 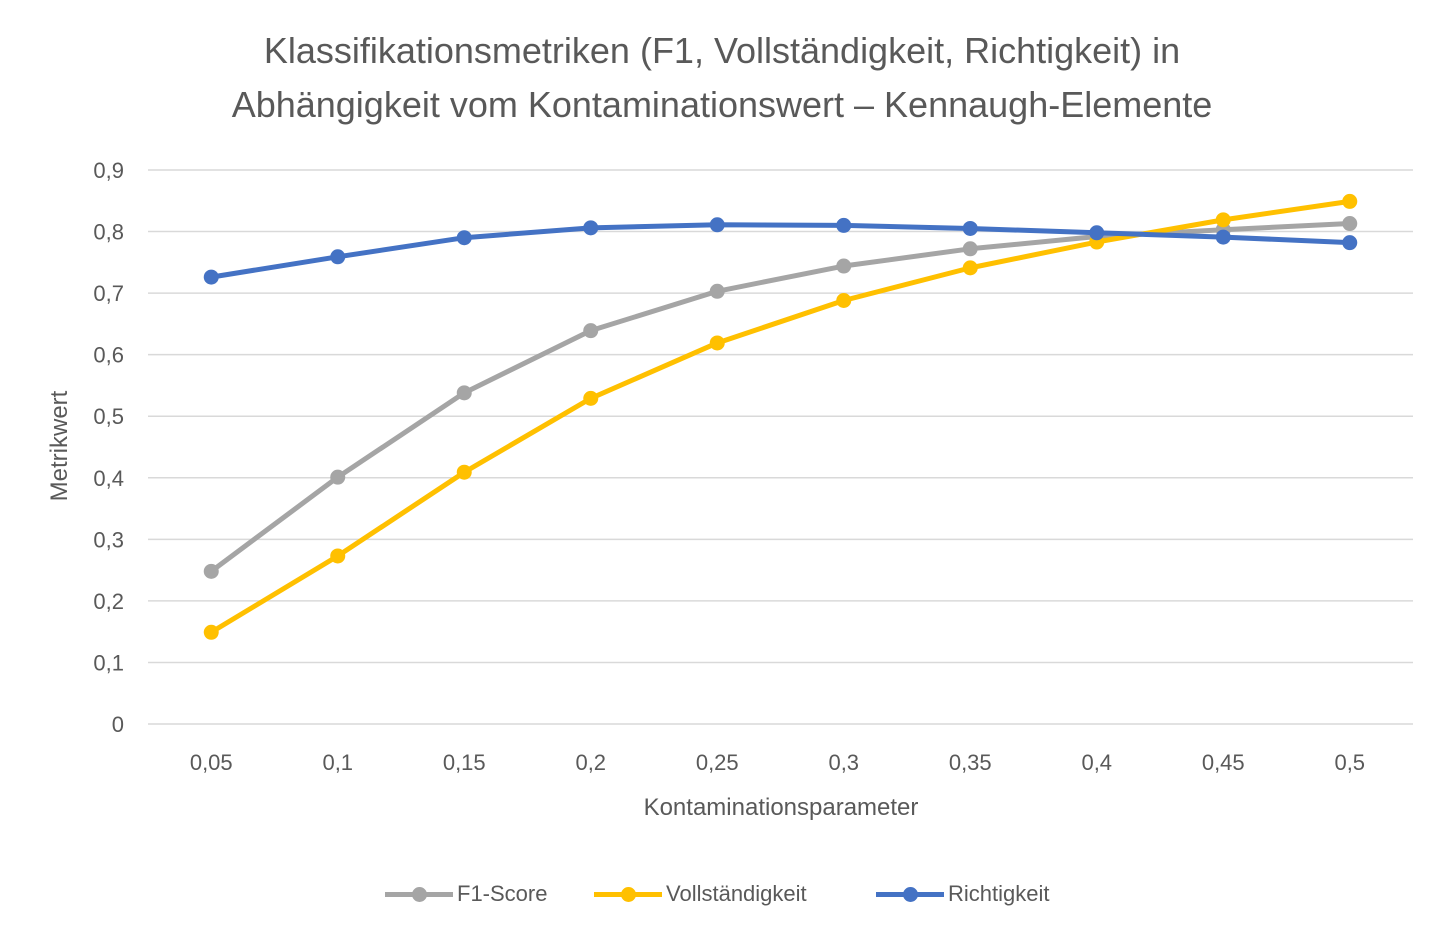 What do you see at coordinates (108, 170) in the screenshot?
I see `y-tick-label: 0,9` at bounding box center [108, 170].